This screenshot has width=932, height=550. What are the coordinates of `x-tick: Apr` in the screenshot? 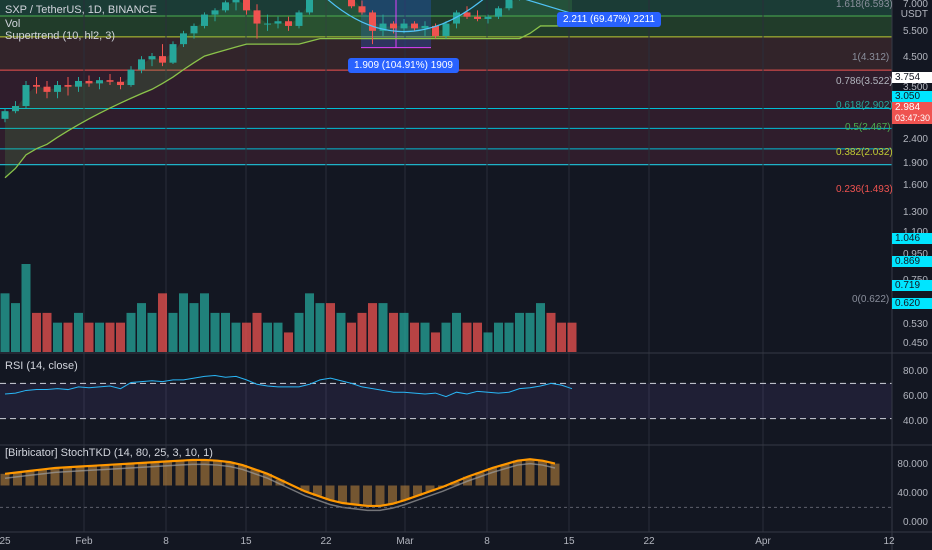 It's located at (763, 541).